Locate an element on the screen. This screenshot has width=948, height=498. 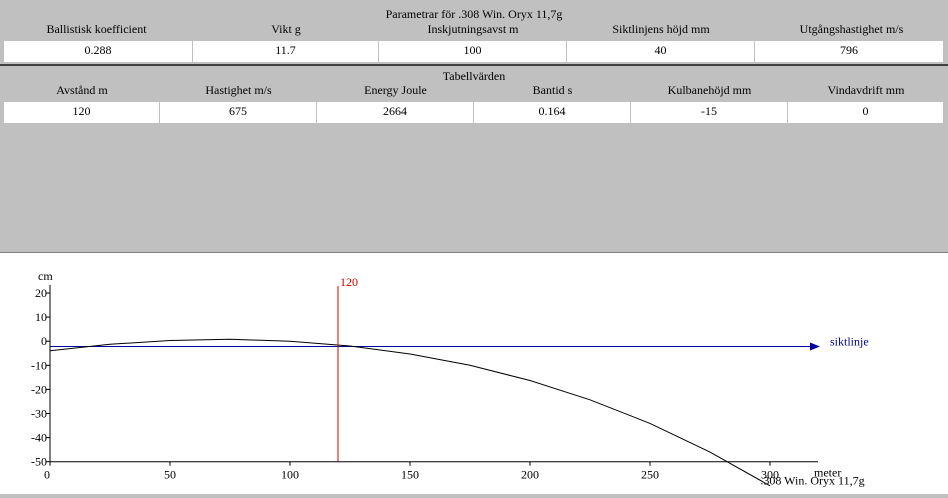
x-tick-label: 200 is located at coordinates (530, 475).